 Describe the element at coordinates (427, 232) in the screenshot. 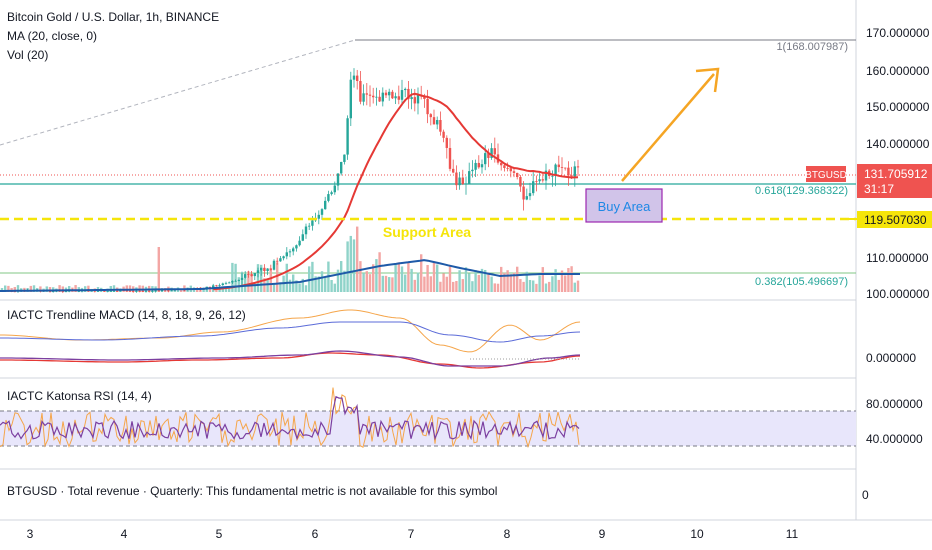

I see `support-area-label: Support Area` at that location.